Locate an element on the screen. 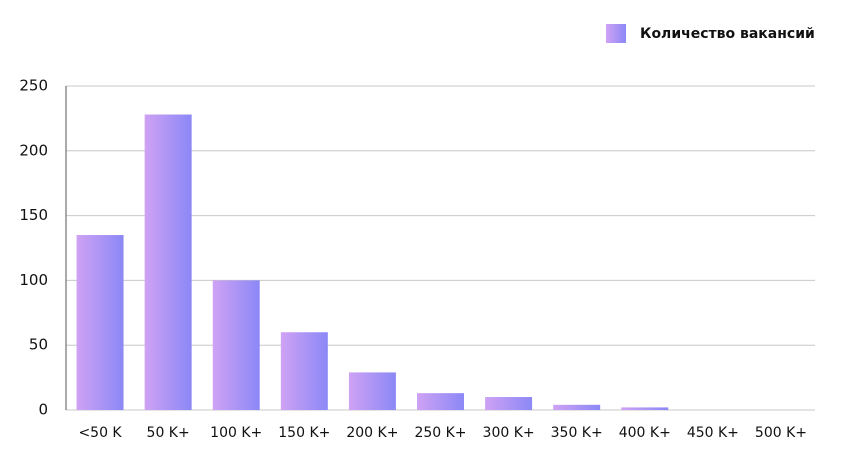 This screenshot has height=474, width=850. x-tick-label: 250 K+ is located at coordinates (440, 433).